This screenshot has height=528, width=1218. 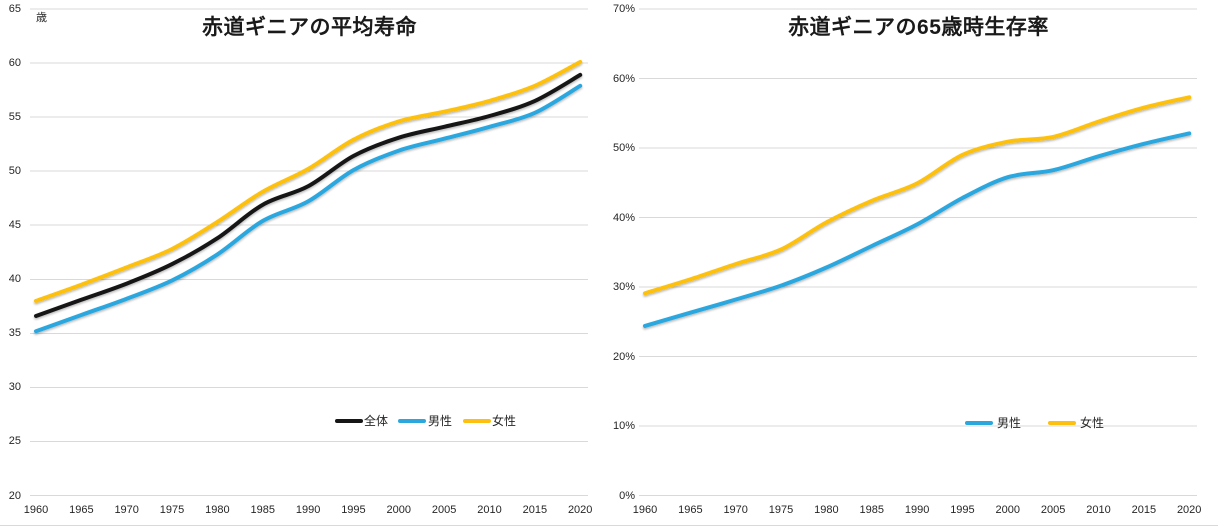 I want to click on y-tick-label: 60%, so click(x=623, y=78).